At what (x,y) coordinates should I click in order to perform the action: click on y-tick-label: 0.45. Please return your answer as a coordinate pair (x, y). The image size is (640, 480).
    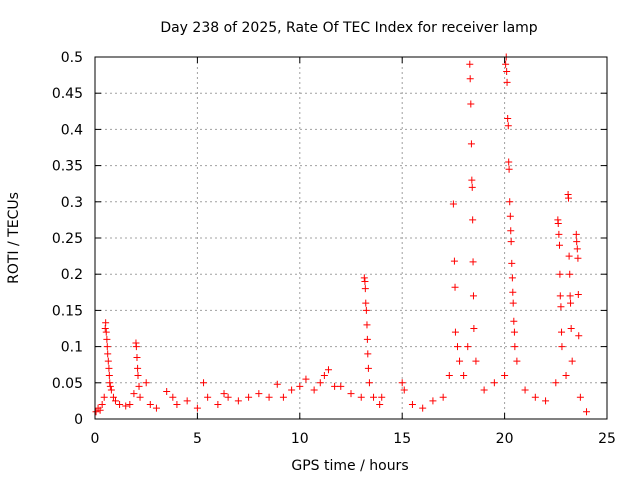
    Looking at the image, I should click on (67, 94).